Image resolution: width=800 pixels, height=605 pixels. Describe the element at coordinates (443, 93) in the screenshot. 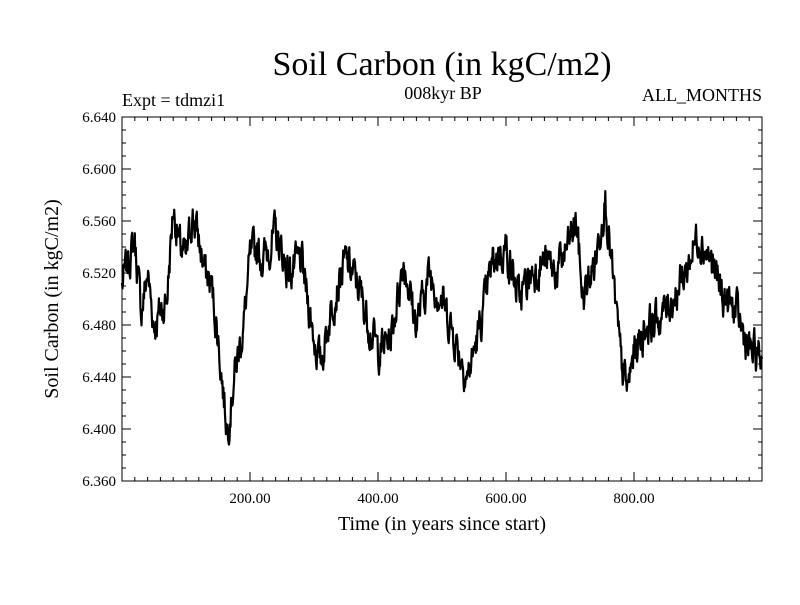

I see `subtitle-period: 008kyr BP` at that location.